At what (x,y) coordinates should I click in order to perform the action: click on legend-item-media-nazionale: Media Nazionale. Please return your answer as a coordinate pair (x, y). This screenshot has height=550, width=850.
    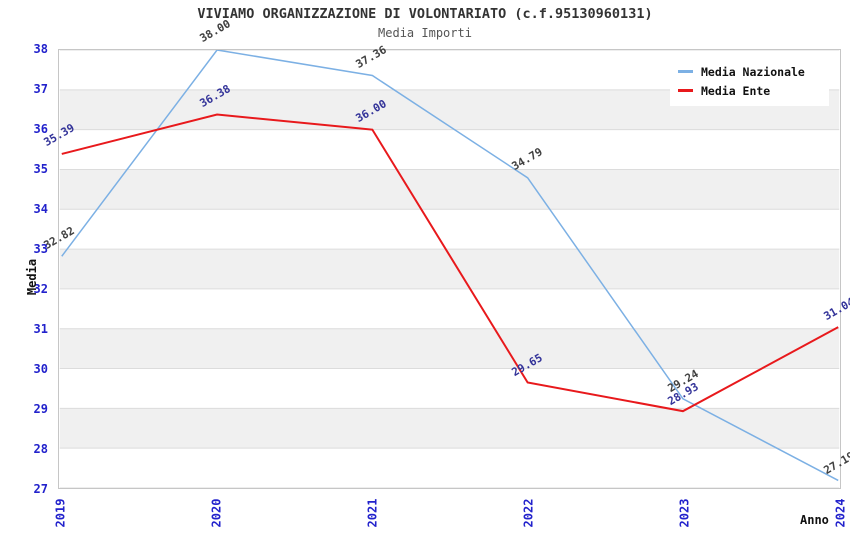
    Looking at the image, I should click on (749, 71).